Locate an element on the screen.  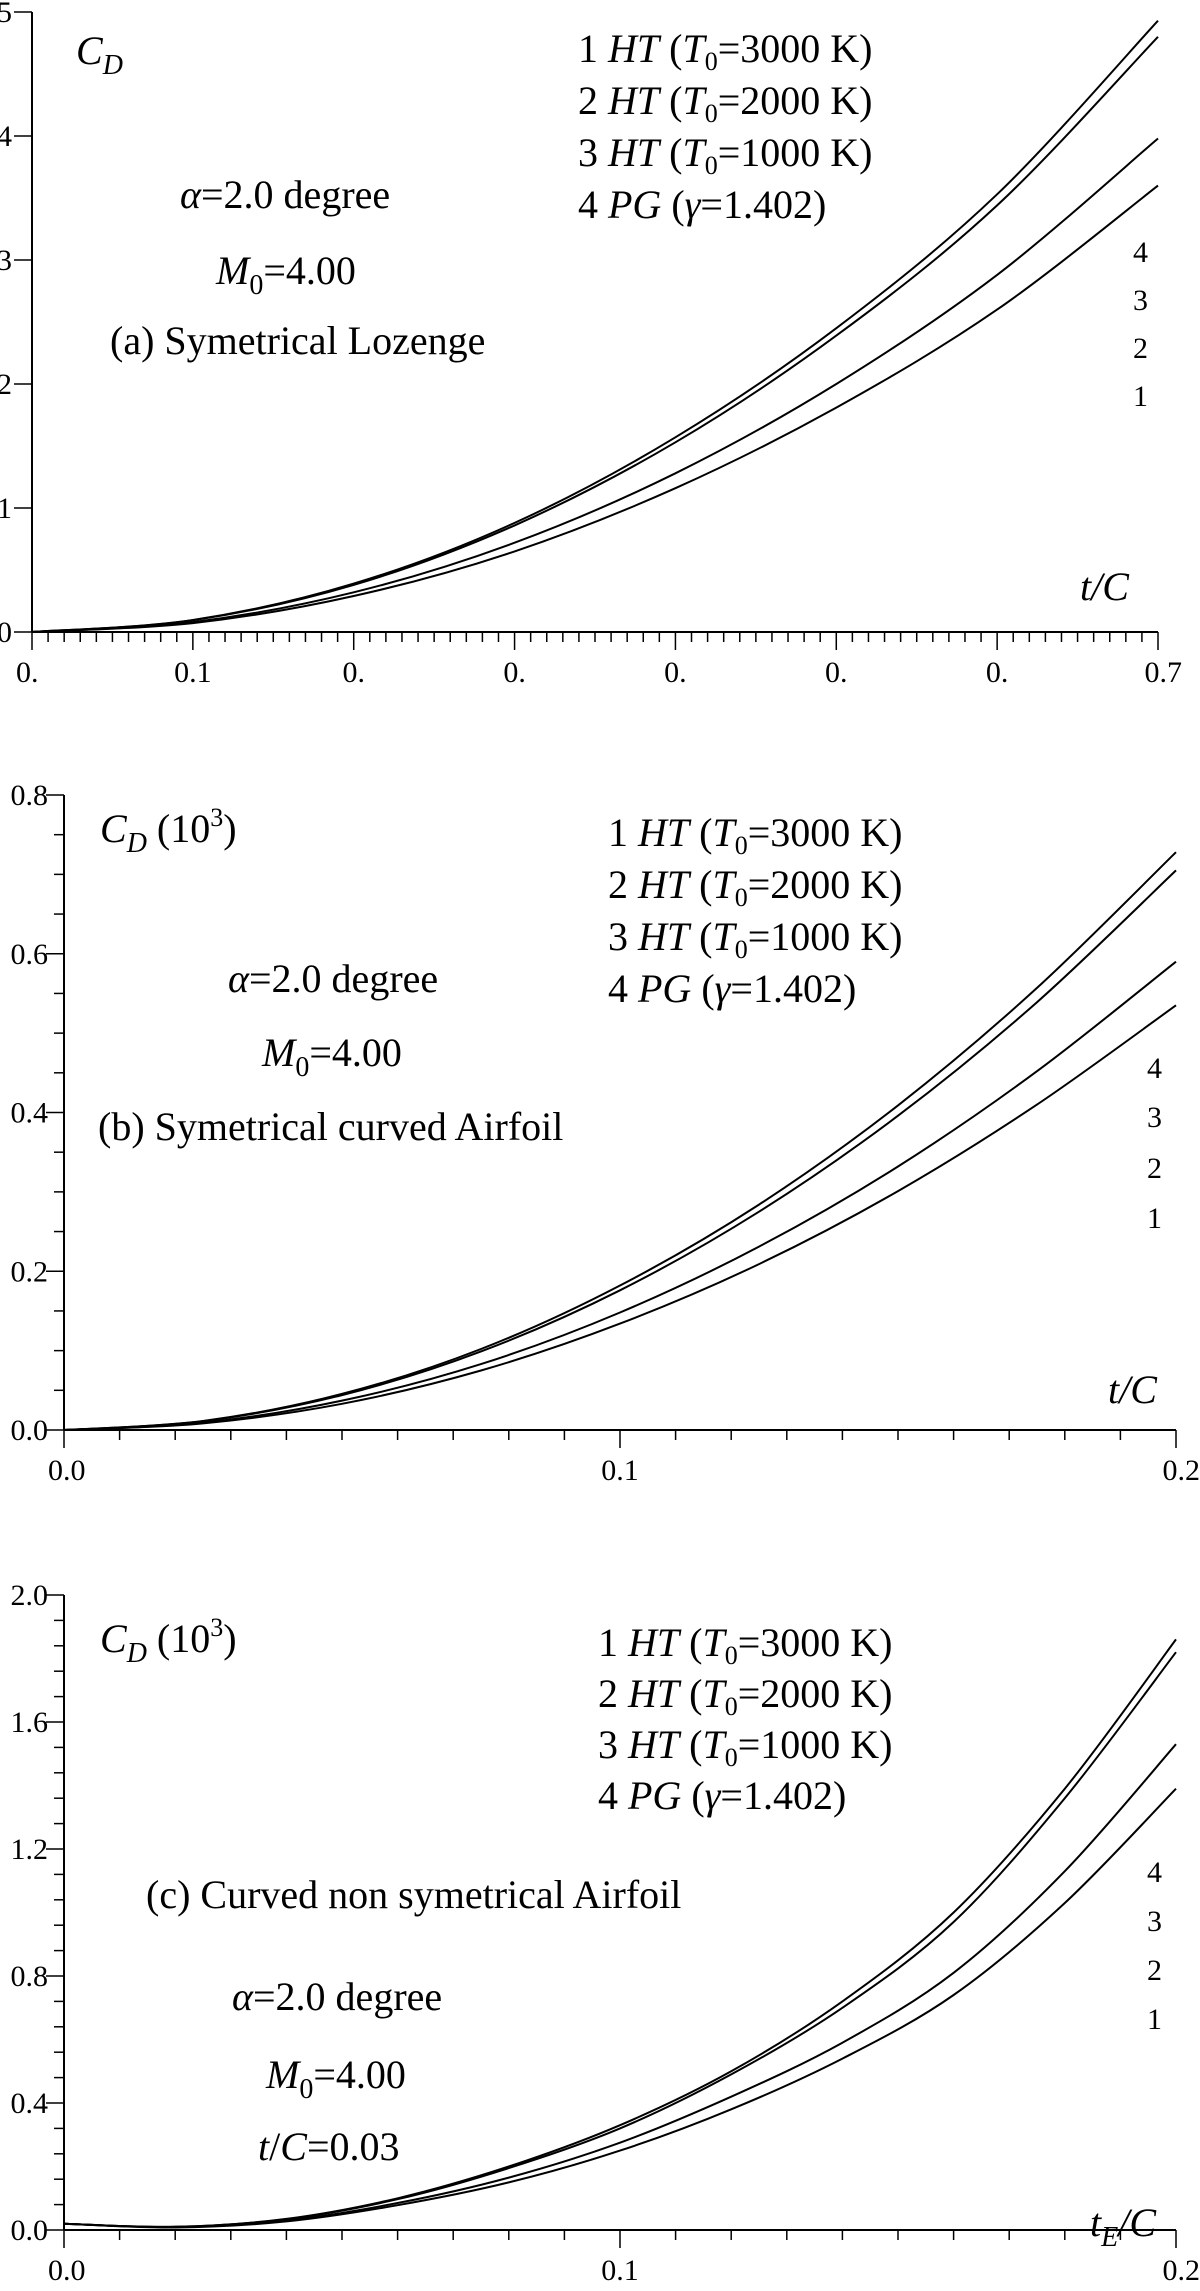
annotation-title: (b) Symetrical curved Airfoil is located at coordinates (330, 1126).